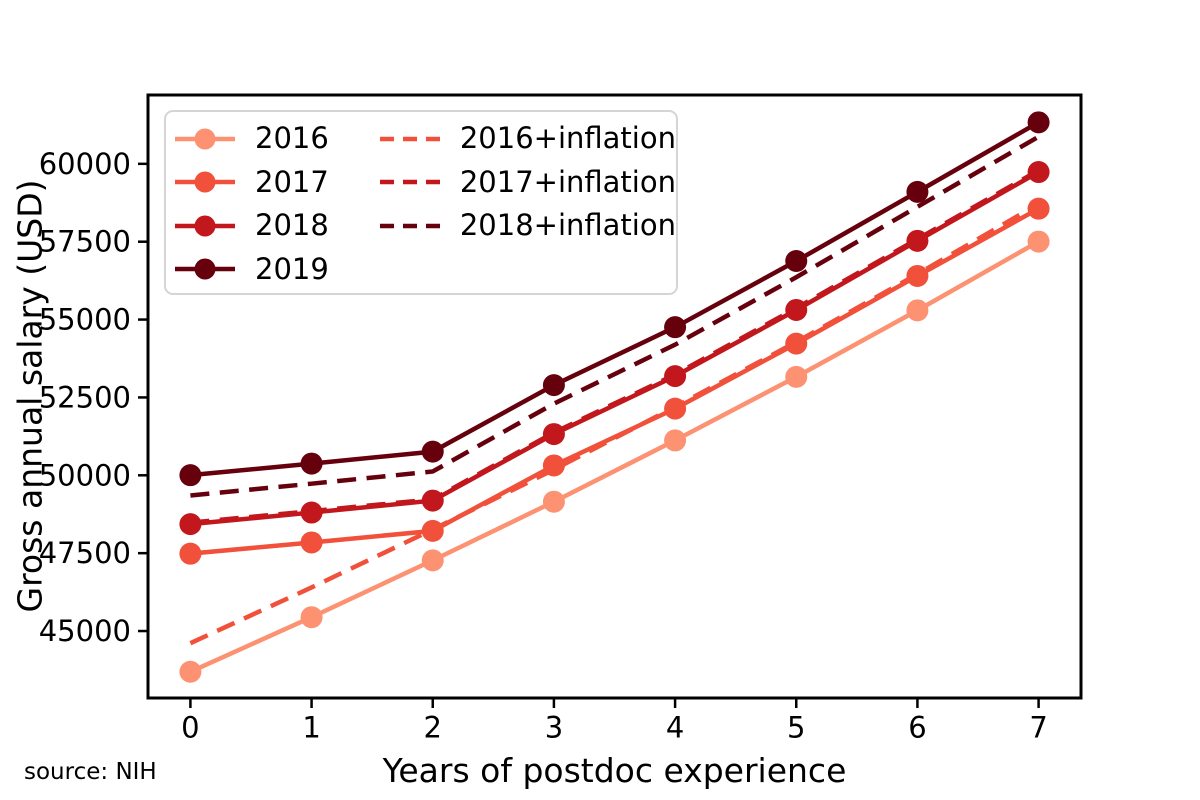 Image resolution: width=1200 pixels, height=800 pixels. What do you see at coordinates (30, 396) in the screenshot?
I see `y-axis-title: Gross annual salary (USD)` at bounding box center [30, 396].